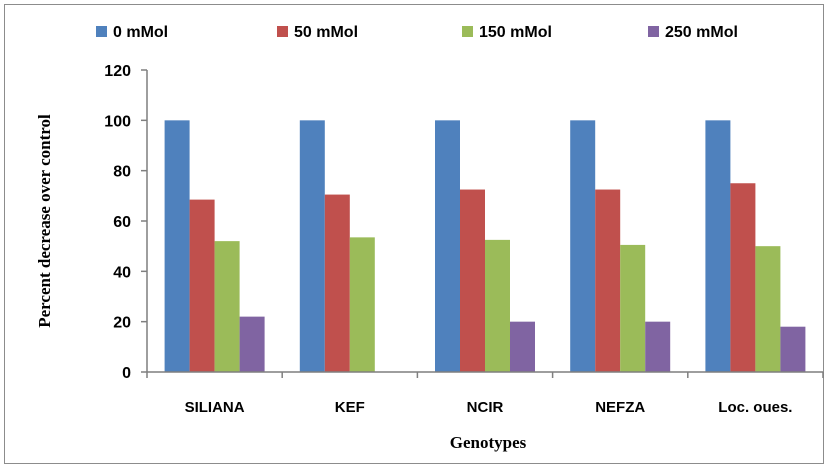 This screenshot has width=834, height=471. What do you see at coordinates (633, 308) in the screenshot?
I see `bar-nefza-150-mmol` at bounding box center [633, 308].